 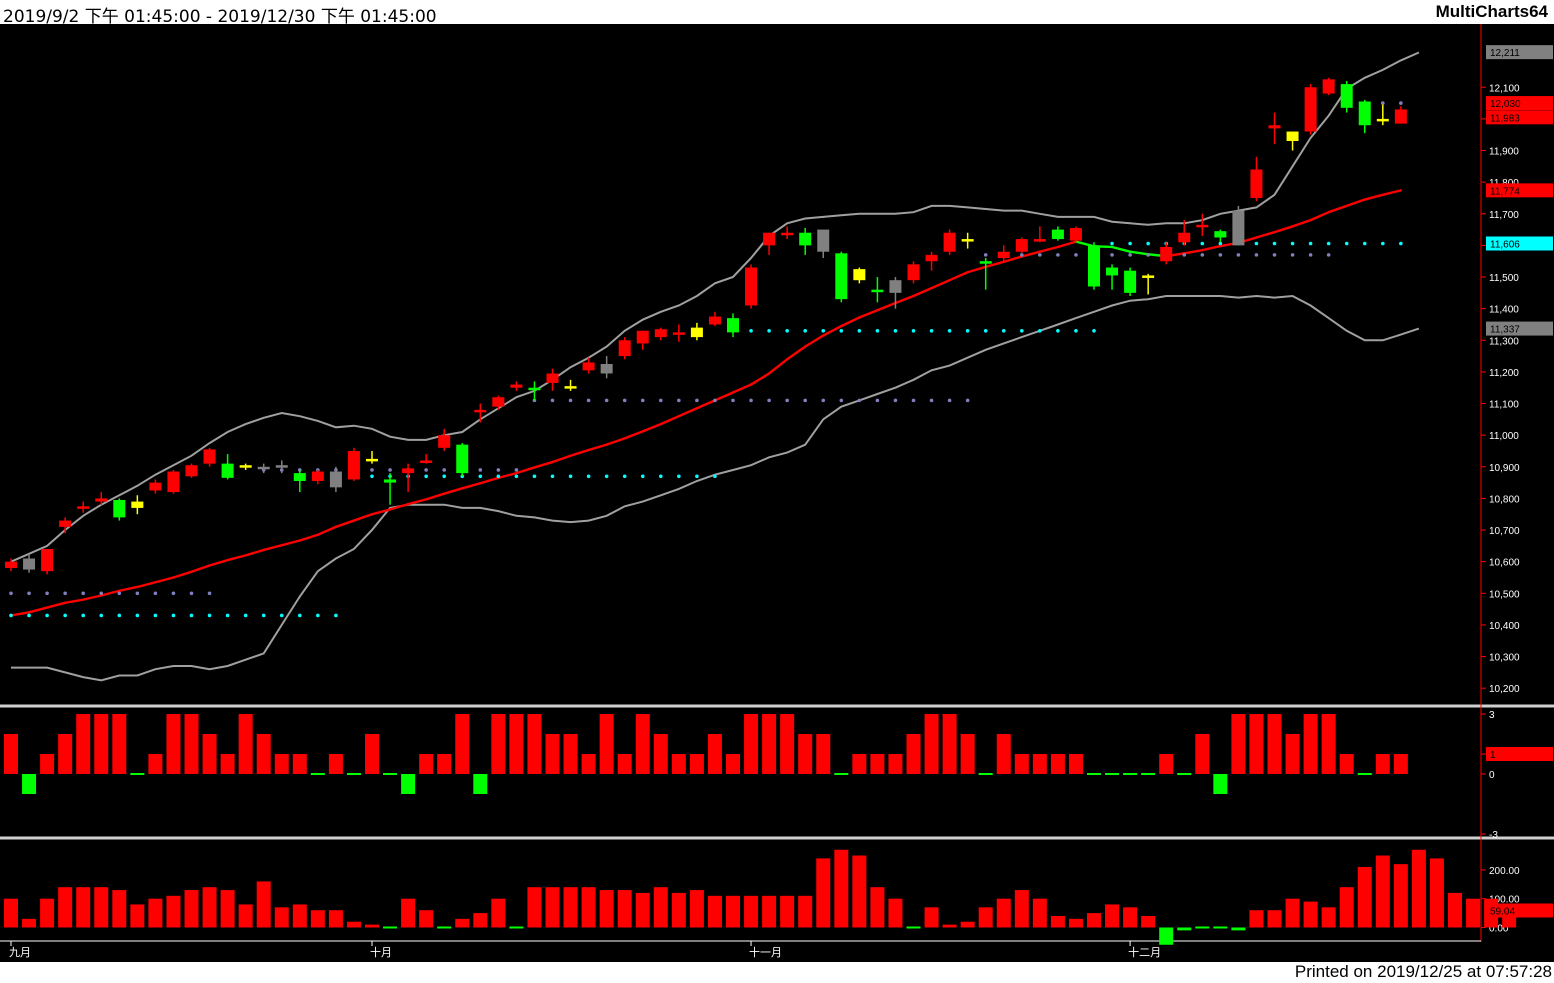 What do you see at coordinates (1519, 754) in the screenshot?
I see `ind1-label-box` at bounding box center [1519, 754].